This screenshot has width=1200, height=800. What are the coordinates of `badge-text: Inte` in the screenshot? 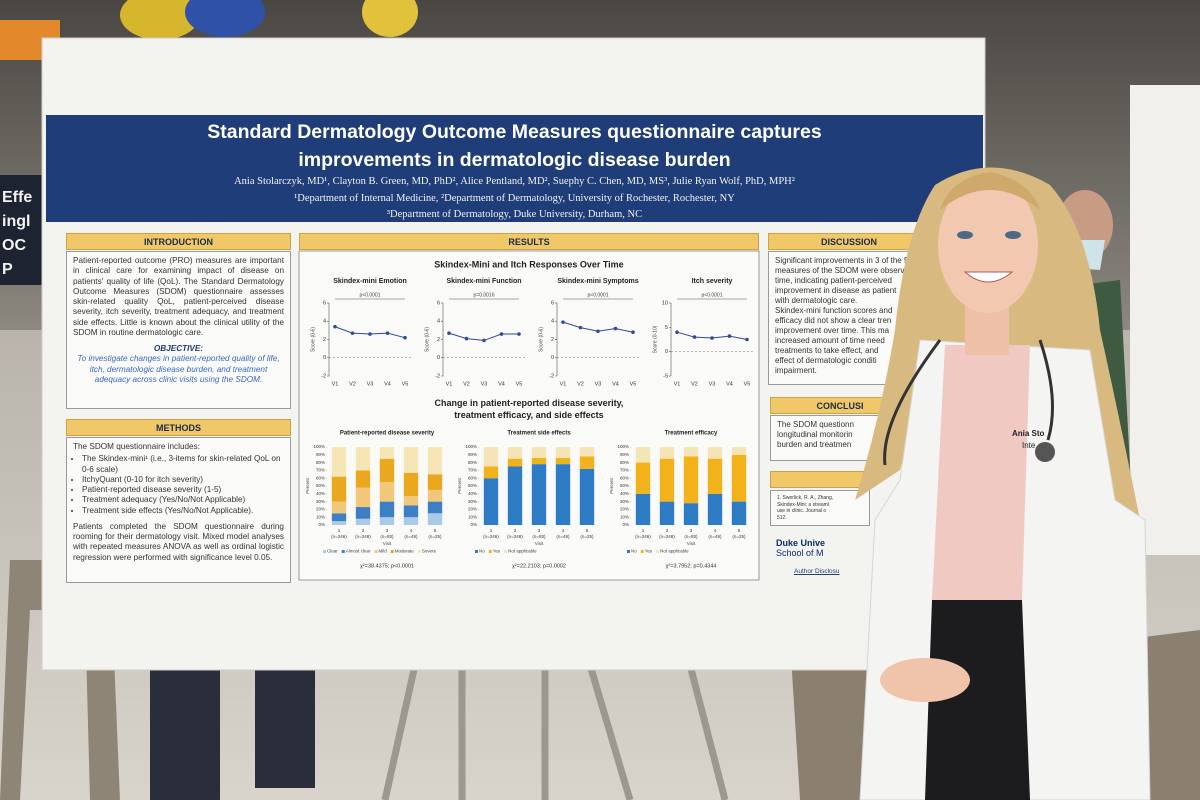 It's located at (1029, 445).